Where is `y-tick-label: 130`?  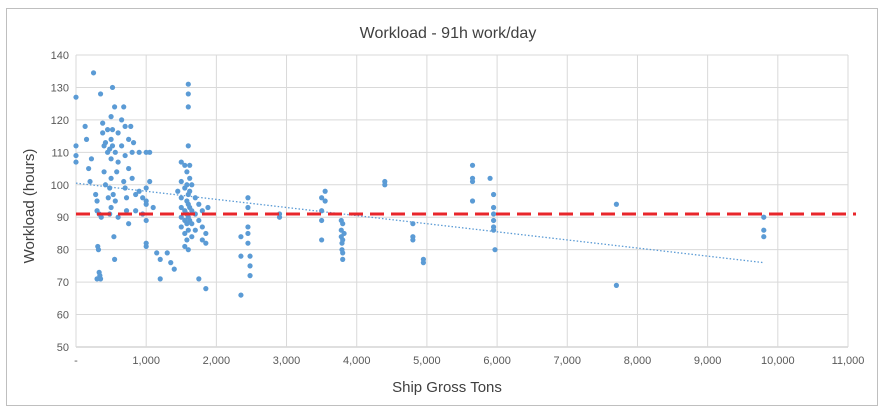 y-tick-label: 130 is located at coordinates (60, 88).